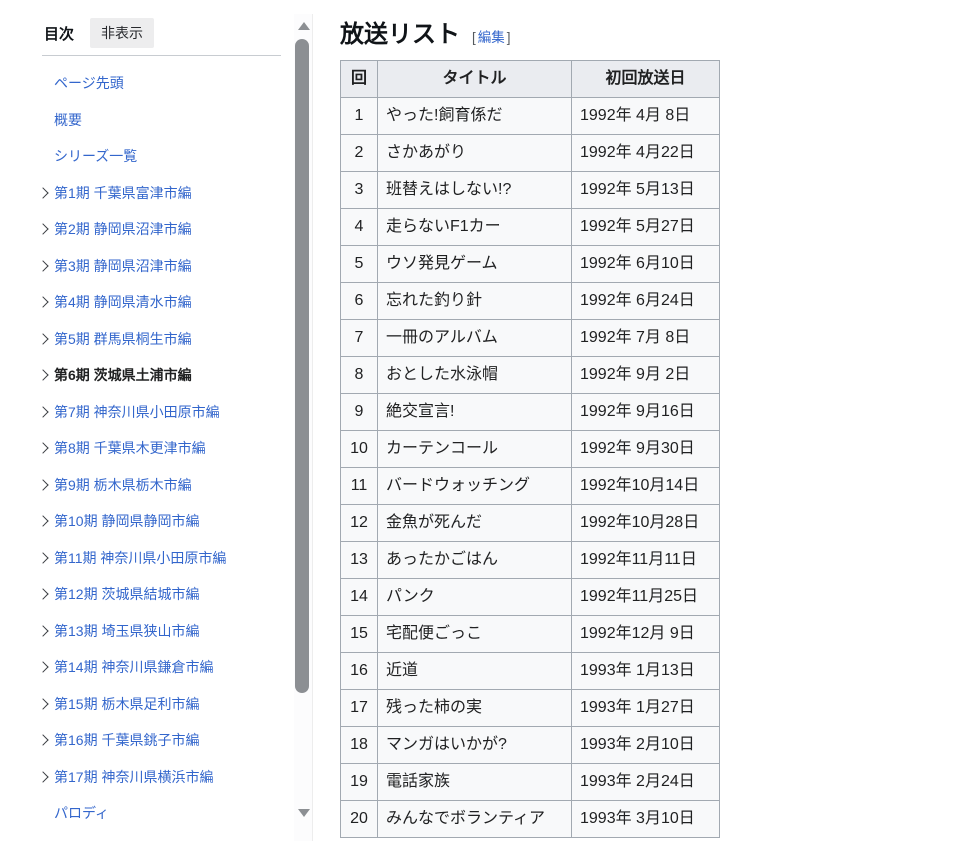  What do you see at coordinates (645, 634) in the screenshot?
I see `air-date-cell: 1992年12月 9日` at bounding box center [645, 634].